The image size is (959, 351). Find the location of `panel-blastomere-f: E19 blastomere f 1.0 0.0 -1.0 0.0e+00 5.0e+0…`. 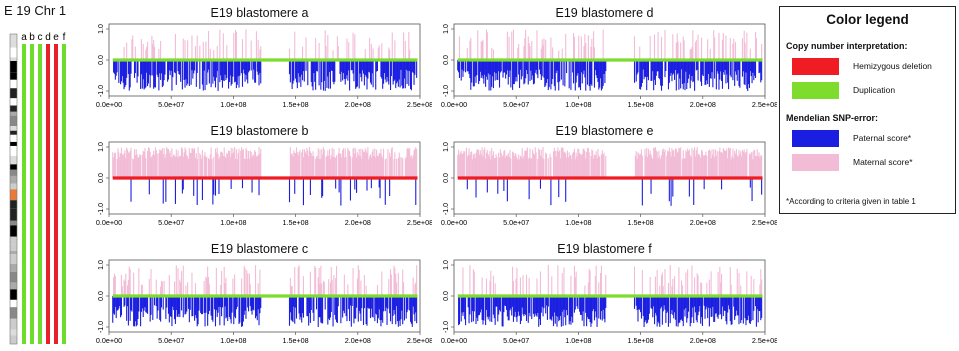

panel-blastomere-f: E19 blastomere f 1.0 0.0 -1.0 0.0e+00 5.0e+0… is located at coordinates (604, 291).